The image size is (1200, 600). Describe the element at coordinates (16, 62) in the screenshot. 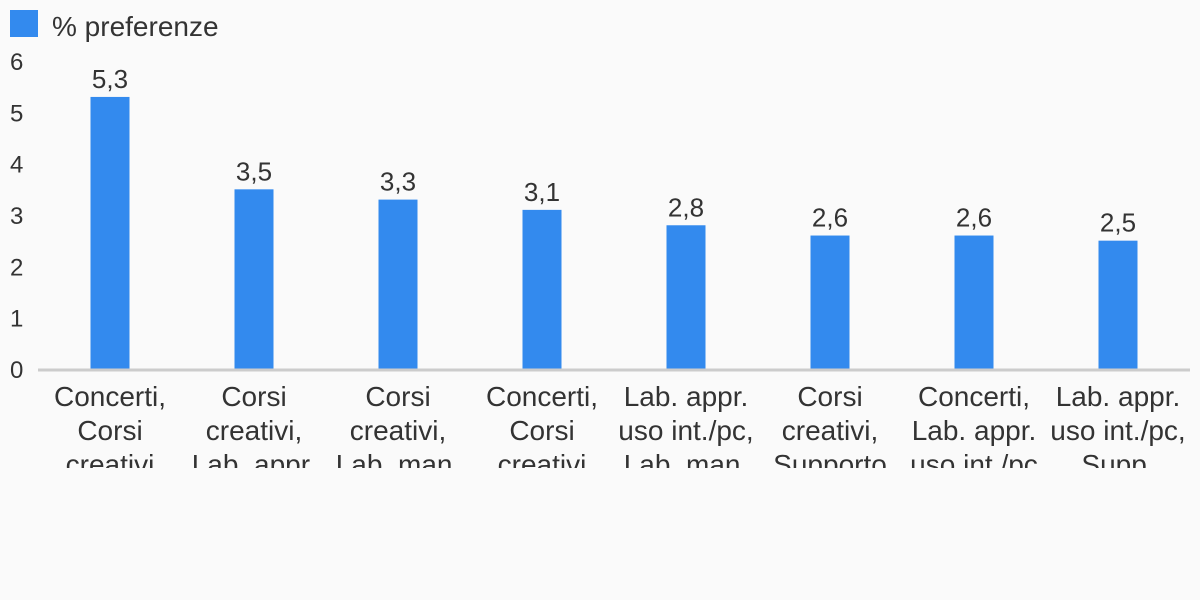

I see `y-tick-label: 6` at that location.